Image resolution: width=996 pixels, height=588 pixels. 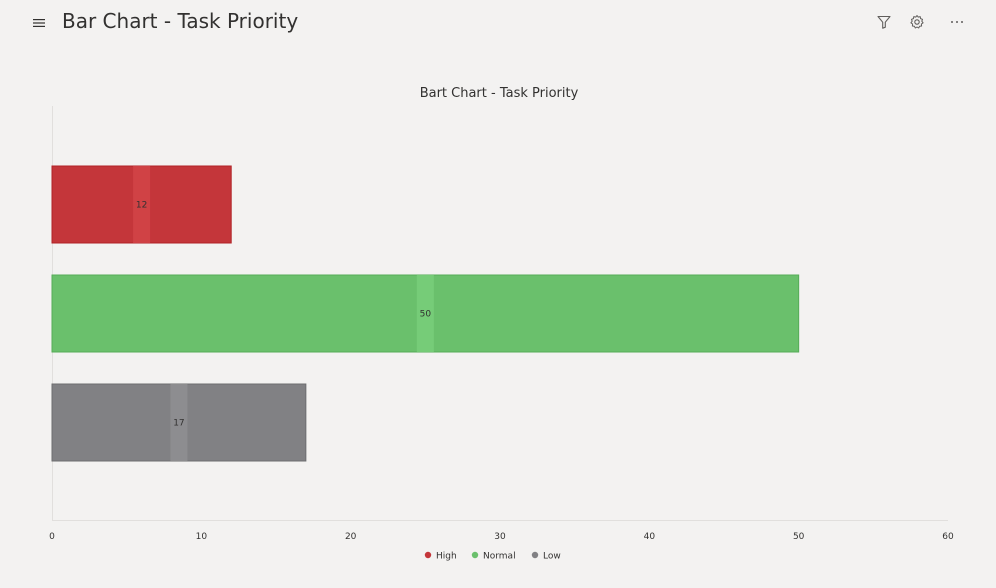 What do you see at coordinates (351, 537) in the screenshot?
I see `x-tick-label: 20` at bounding box center [351, 537].